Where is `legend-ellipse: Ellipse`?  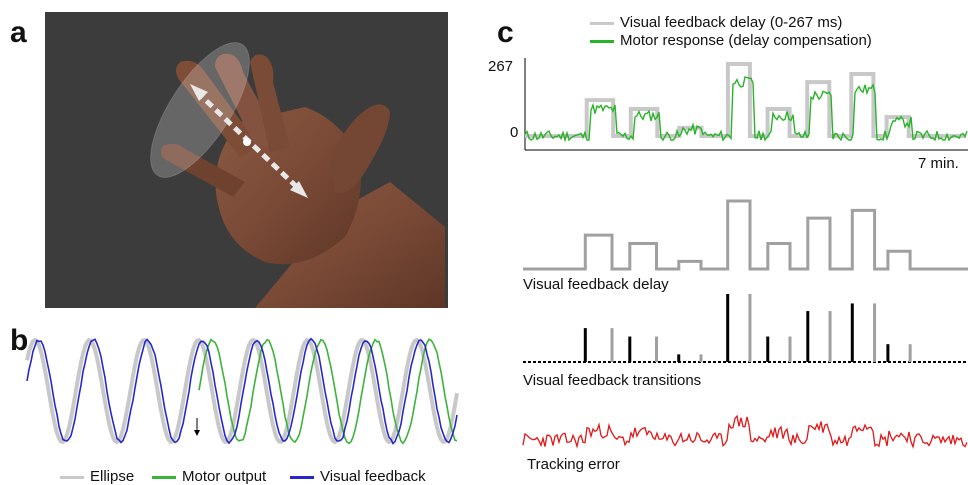 legend-ellipse: Ellipse is located at coordinates (97, 476).